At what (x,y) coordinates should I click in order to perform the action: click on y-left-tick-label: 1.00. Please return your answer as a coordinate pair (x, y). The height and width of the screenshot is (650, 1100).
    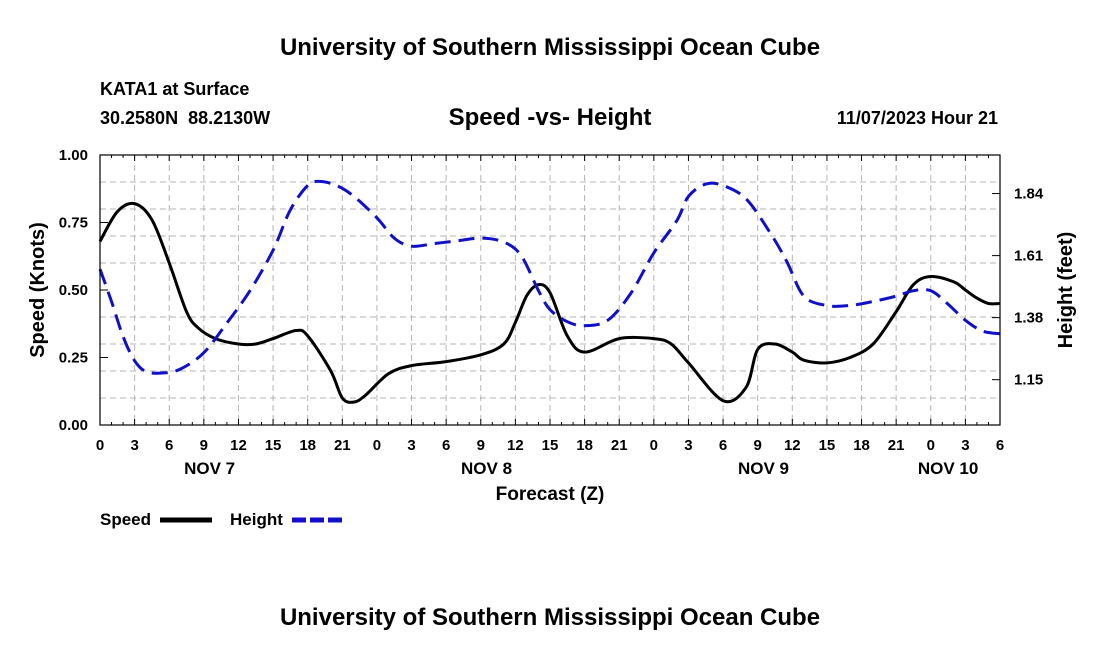
    Looking at the image, I should click on (73, 155).